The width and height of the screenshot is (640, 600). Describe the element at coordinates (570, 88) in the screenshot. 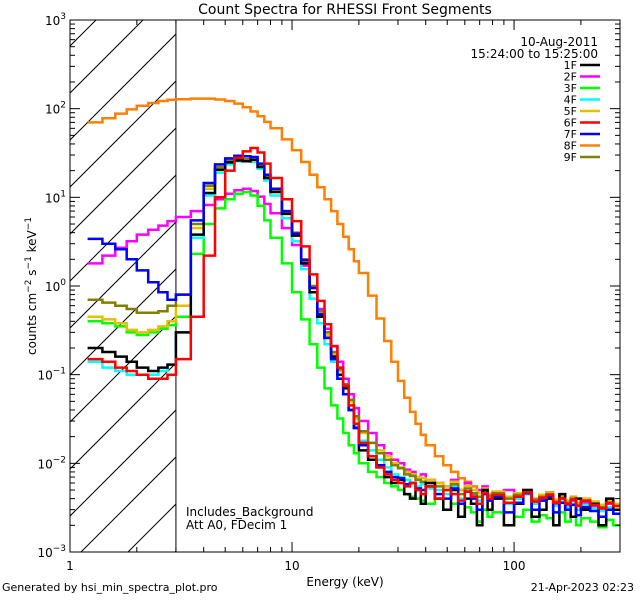

I see `legend-label-3F: 3F` at that location.